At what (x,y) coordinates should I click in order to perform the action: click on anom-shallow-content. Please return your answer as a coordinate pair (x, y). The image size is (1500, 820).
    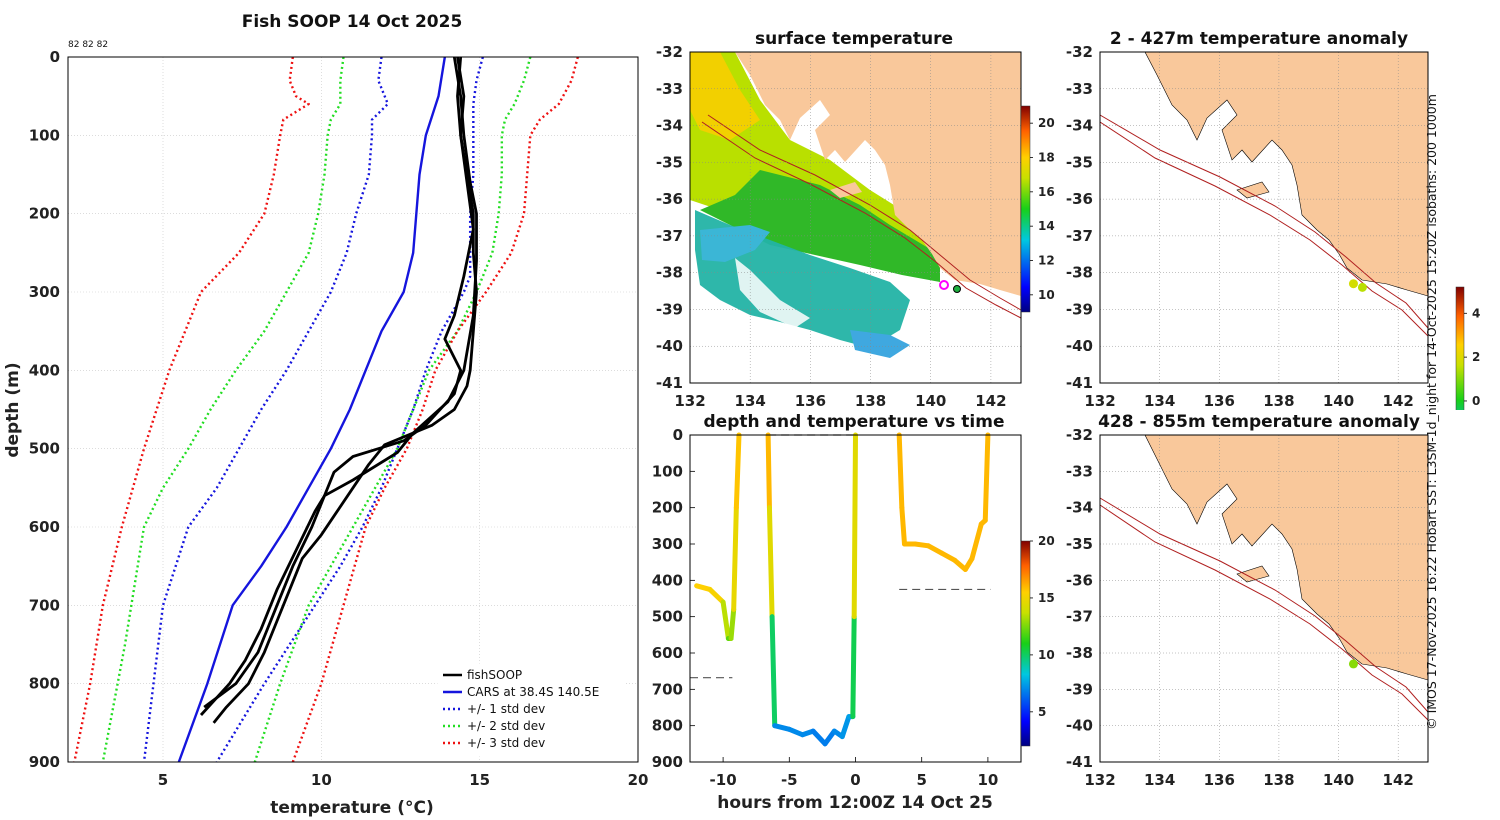
    Looking at the image, I should click on (1264, 194).